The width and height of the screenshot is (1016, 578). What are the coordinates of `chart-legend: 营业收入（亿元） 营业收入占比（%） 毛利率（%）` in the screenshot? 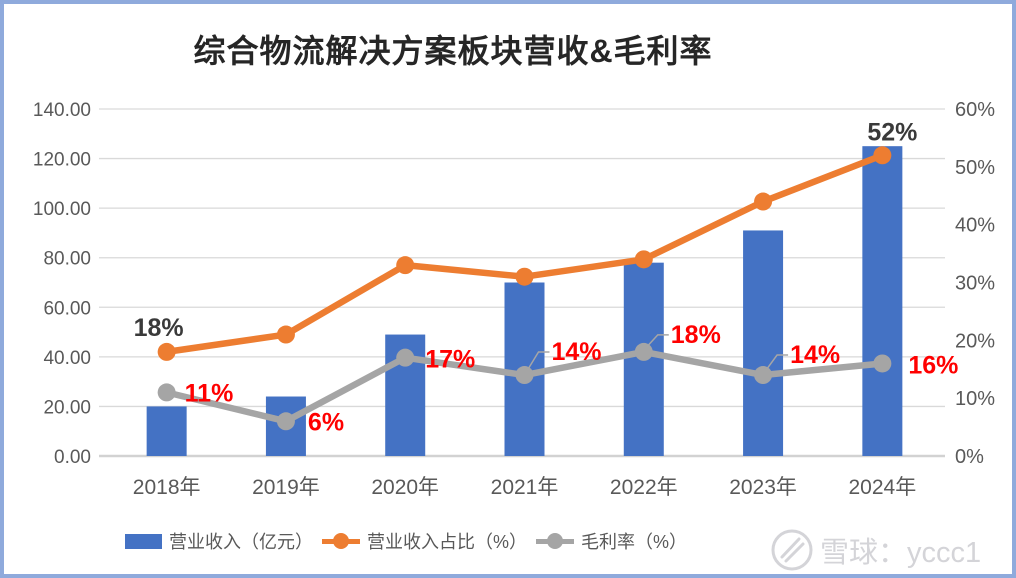 It's located at (410, 541).